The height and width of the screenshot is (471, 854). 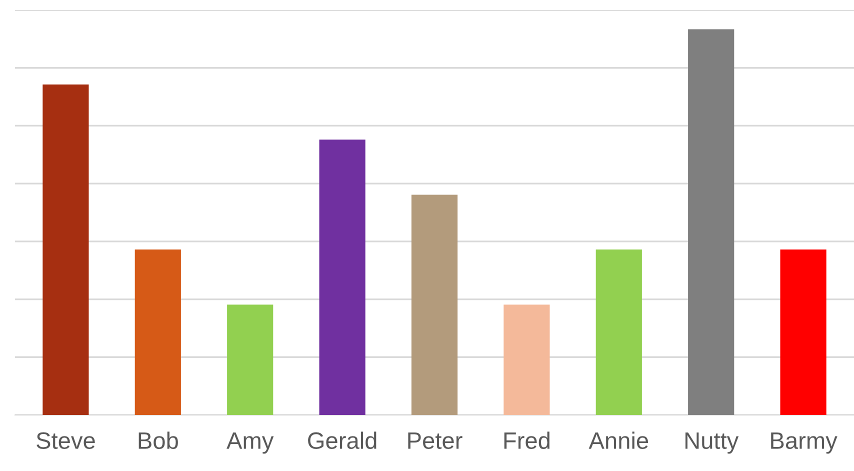 I want to click on x-tick-label: Bob, so click(x=158, y=441).